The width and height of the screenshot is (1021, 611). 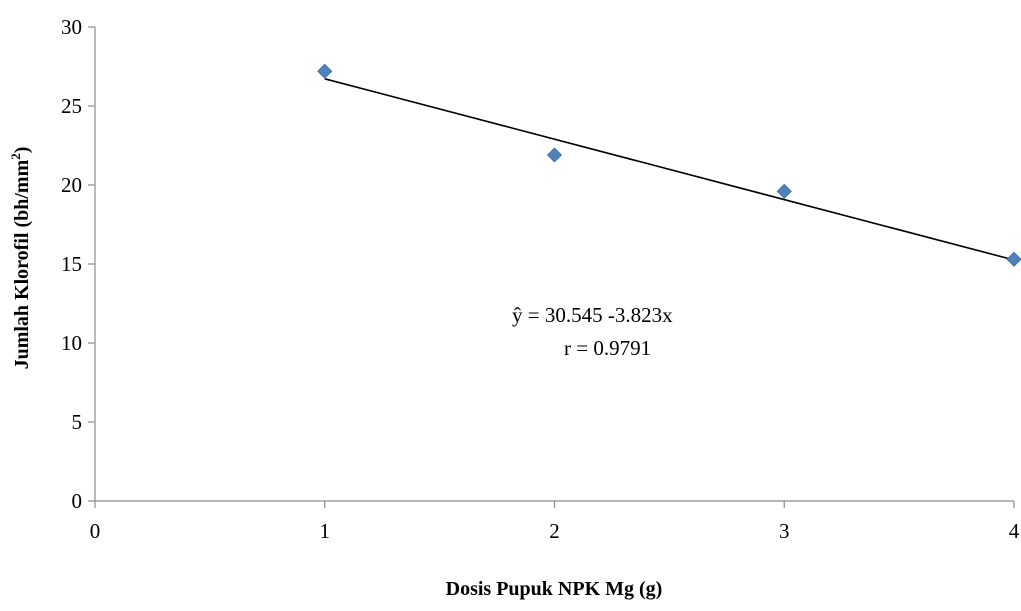 What do you see at coordinates (71, 27) in the screenshot?
I see `y-tick-label: 30` at bounding box center [71, 27].